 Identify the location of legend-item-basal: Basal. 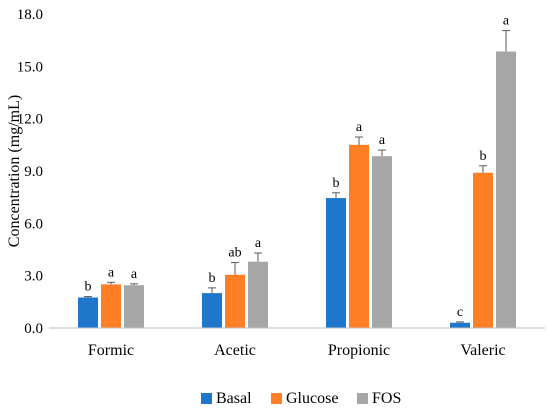
(226, 398).